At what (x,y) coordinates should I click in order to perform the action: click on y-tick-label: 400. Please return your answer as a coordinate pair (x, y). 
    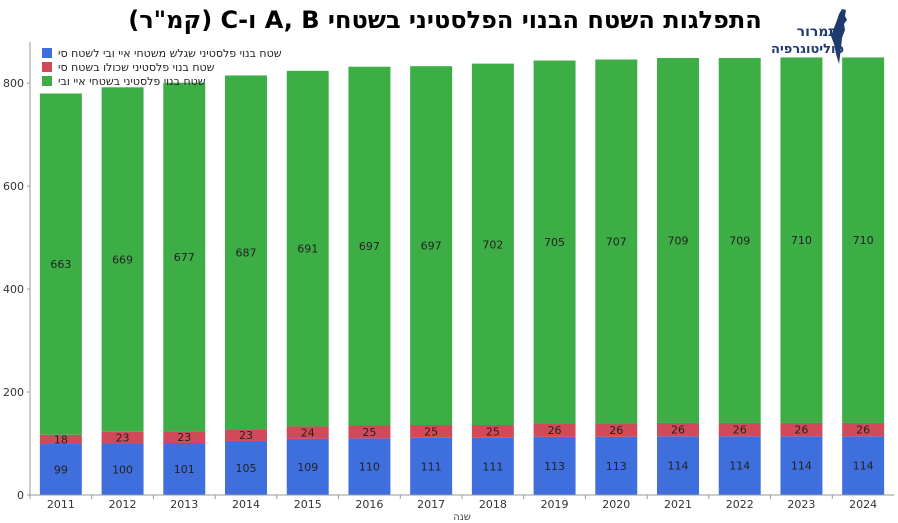
    Looking at the image, I should click on (13, 289).